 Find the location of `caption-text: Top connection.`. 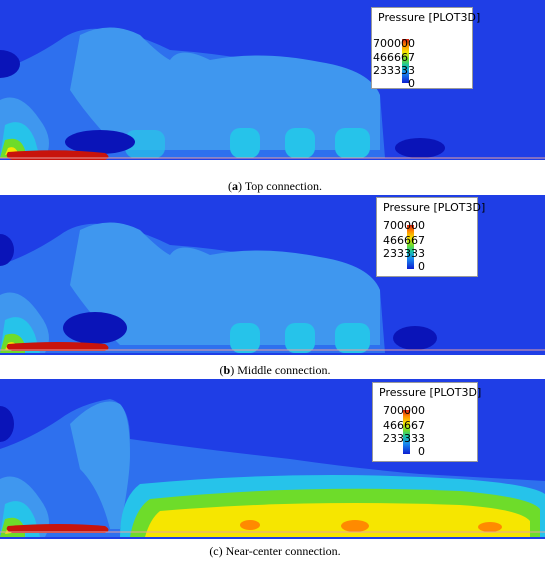

caption-text: Top connection. is located at coordinates (283, 186).